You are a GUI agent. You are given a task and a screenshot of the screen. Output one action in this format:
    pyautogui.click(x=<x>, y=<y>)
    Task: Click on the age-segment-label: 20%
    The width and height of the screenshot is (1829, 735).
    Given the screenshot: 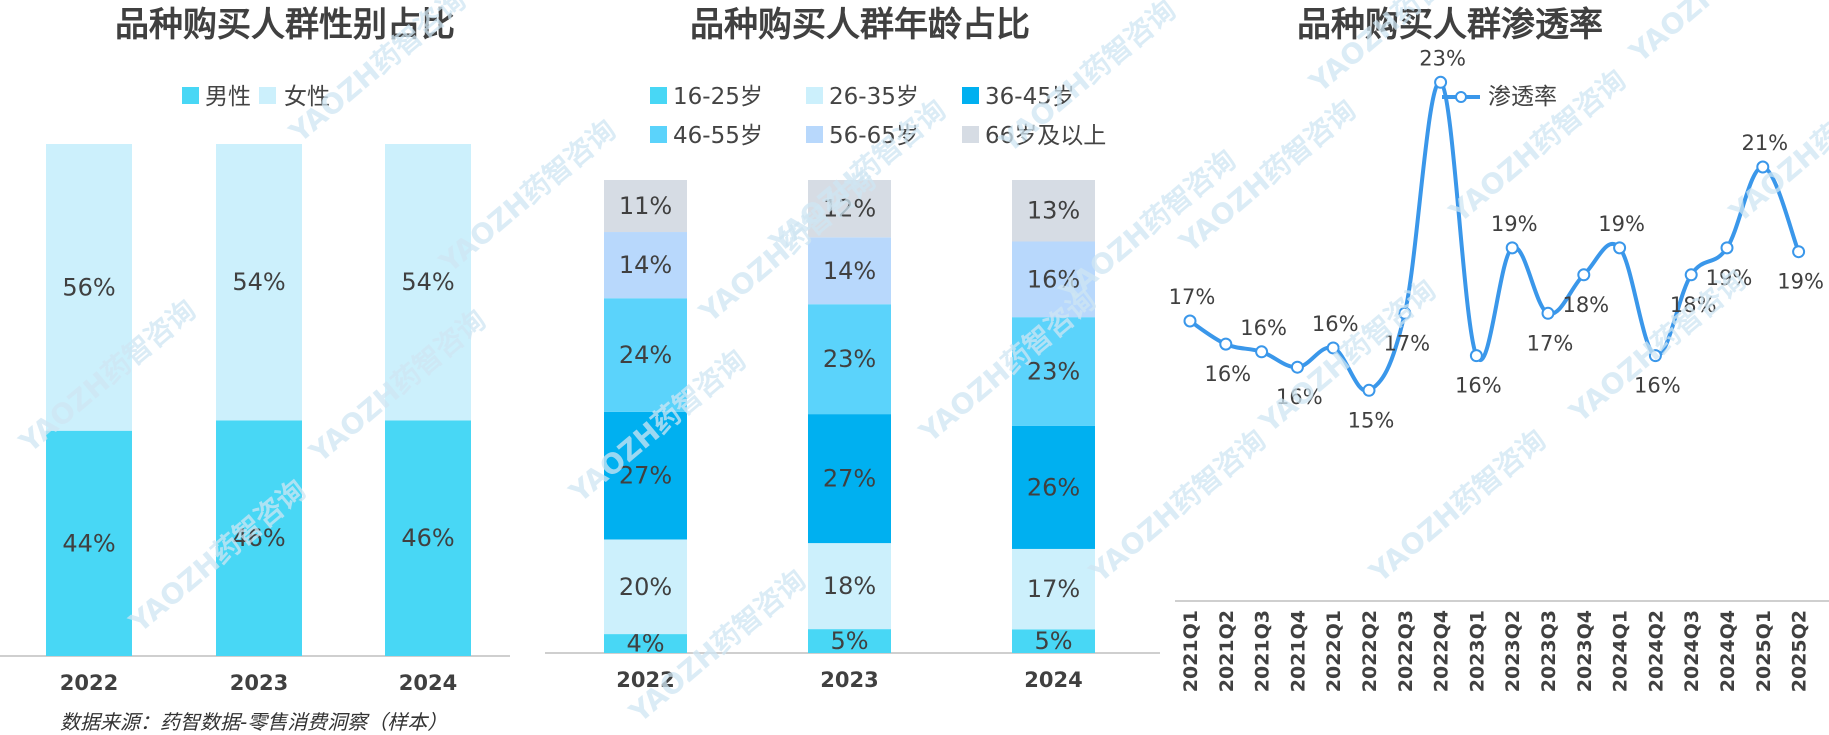 What is the action you would take?
    pyautogui.click(x=645, y=587)
    